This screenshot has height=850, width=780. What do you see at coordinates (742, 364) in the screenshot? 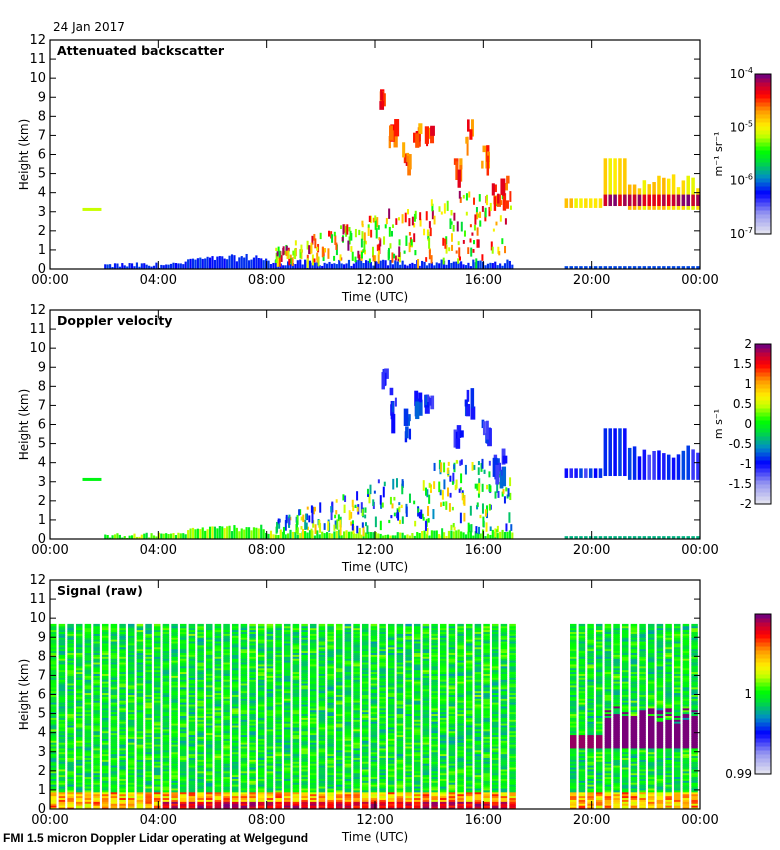
I see `colorbar-tick-label: 1.5` at bounding box center [742, 364].